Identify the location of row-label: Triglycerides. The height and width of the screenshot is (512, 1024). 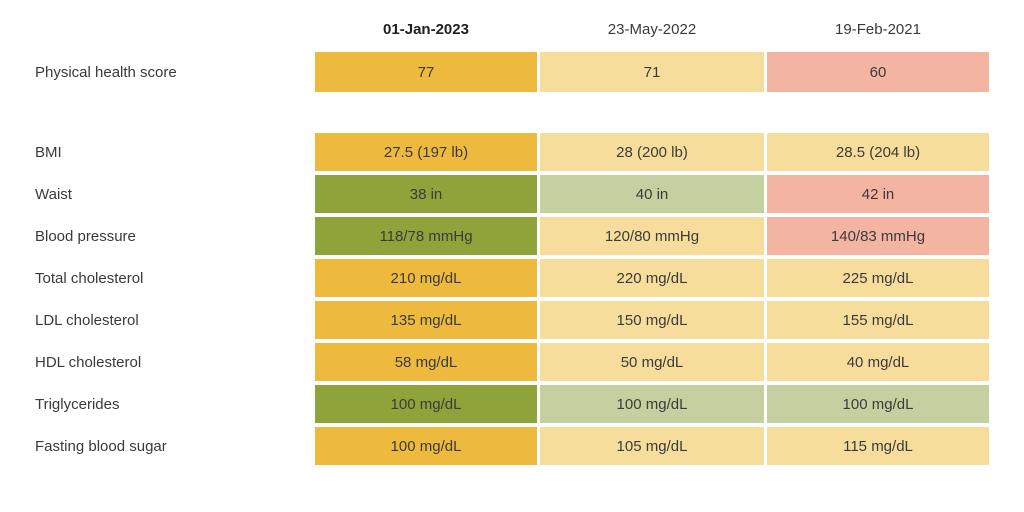
(77, 404).